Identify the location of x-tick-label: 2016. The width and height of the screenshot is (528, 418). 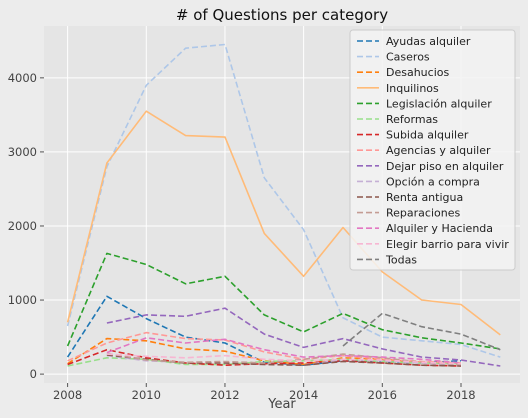
(382, 395).